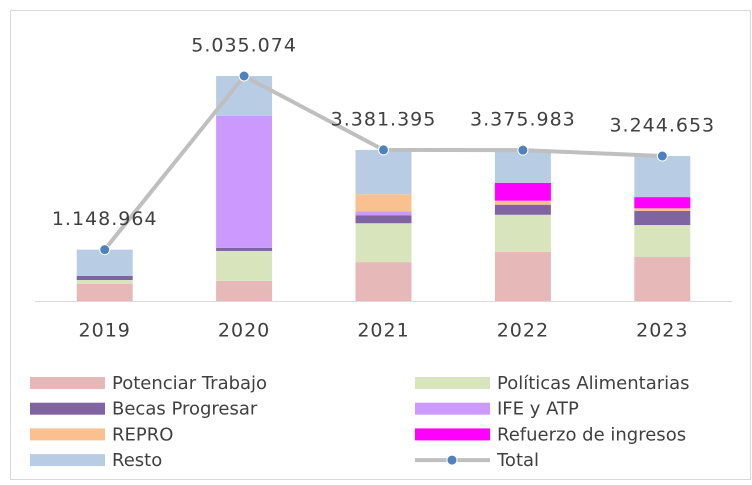 The width and height of the screenshot is (752, 485). What do you see at coordinates (244, 331) in the screenshot?
I see `x-tick-label: 2020` at bounding box center [244, 331].